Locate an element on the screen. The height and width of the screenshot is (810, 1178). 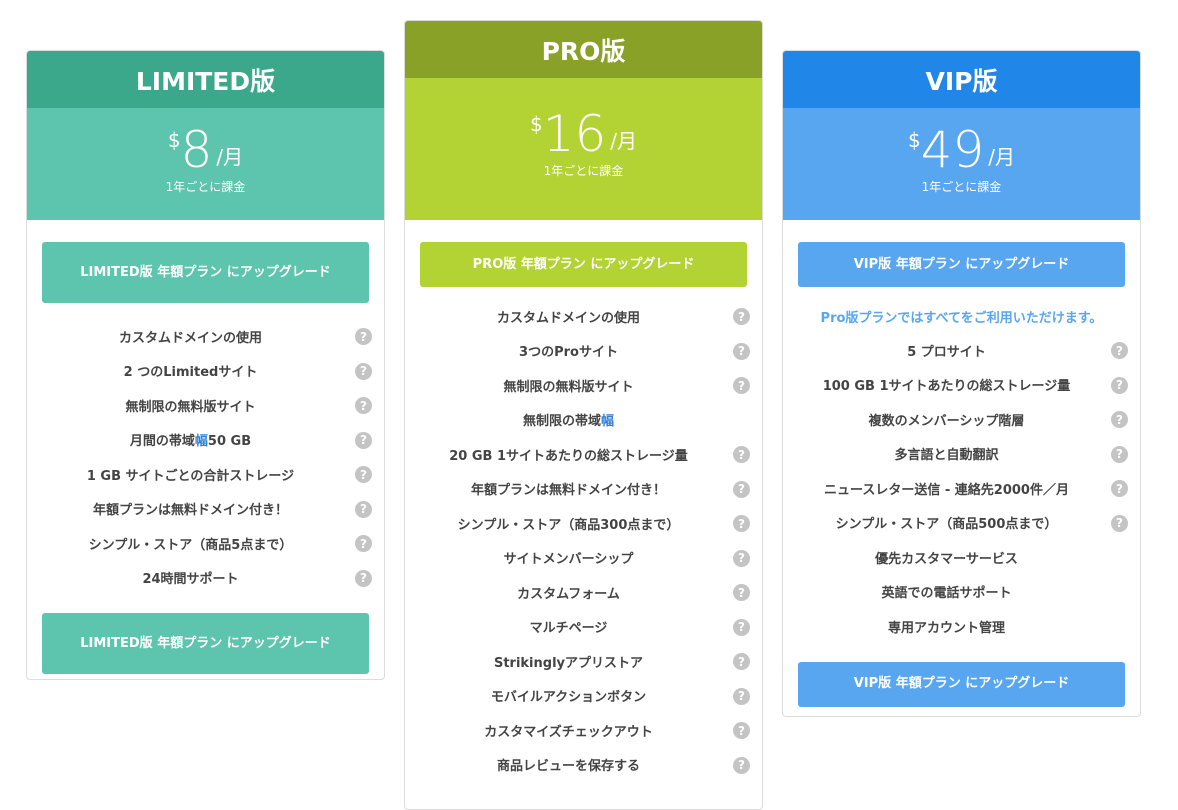
feature-item: シンプル・ストア（商品5点まで）? is located at coordinates (205, 543).